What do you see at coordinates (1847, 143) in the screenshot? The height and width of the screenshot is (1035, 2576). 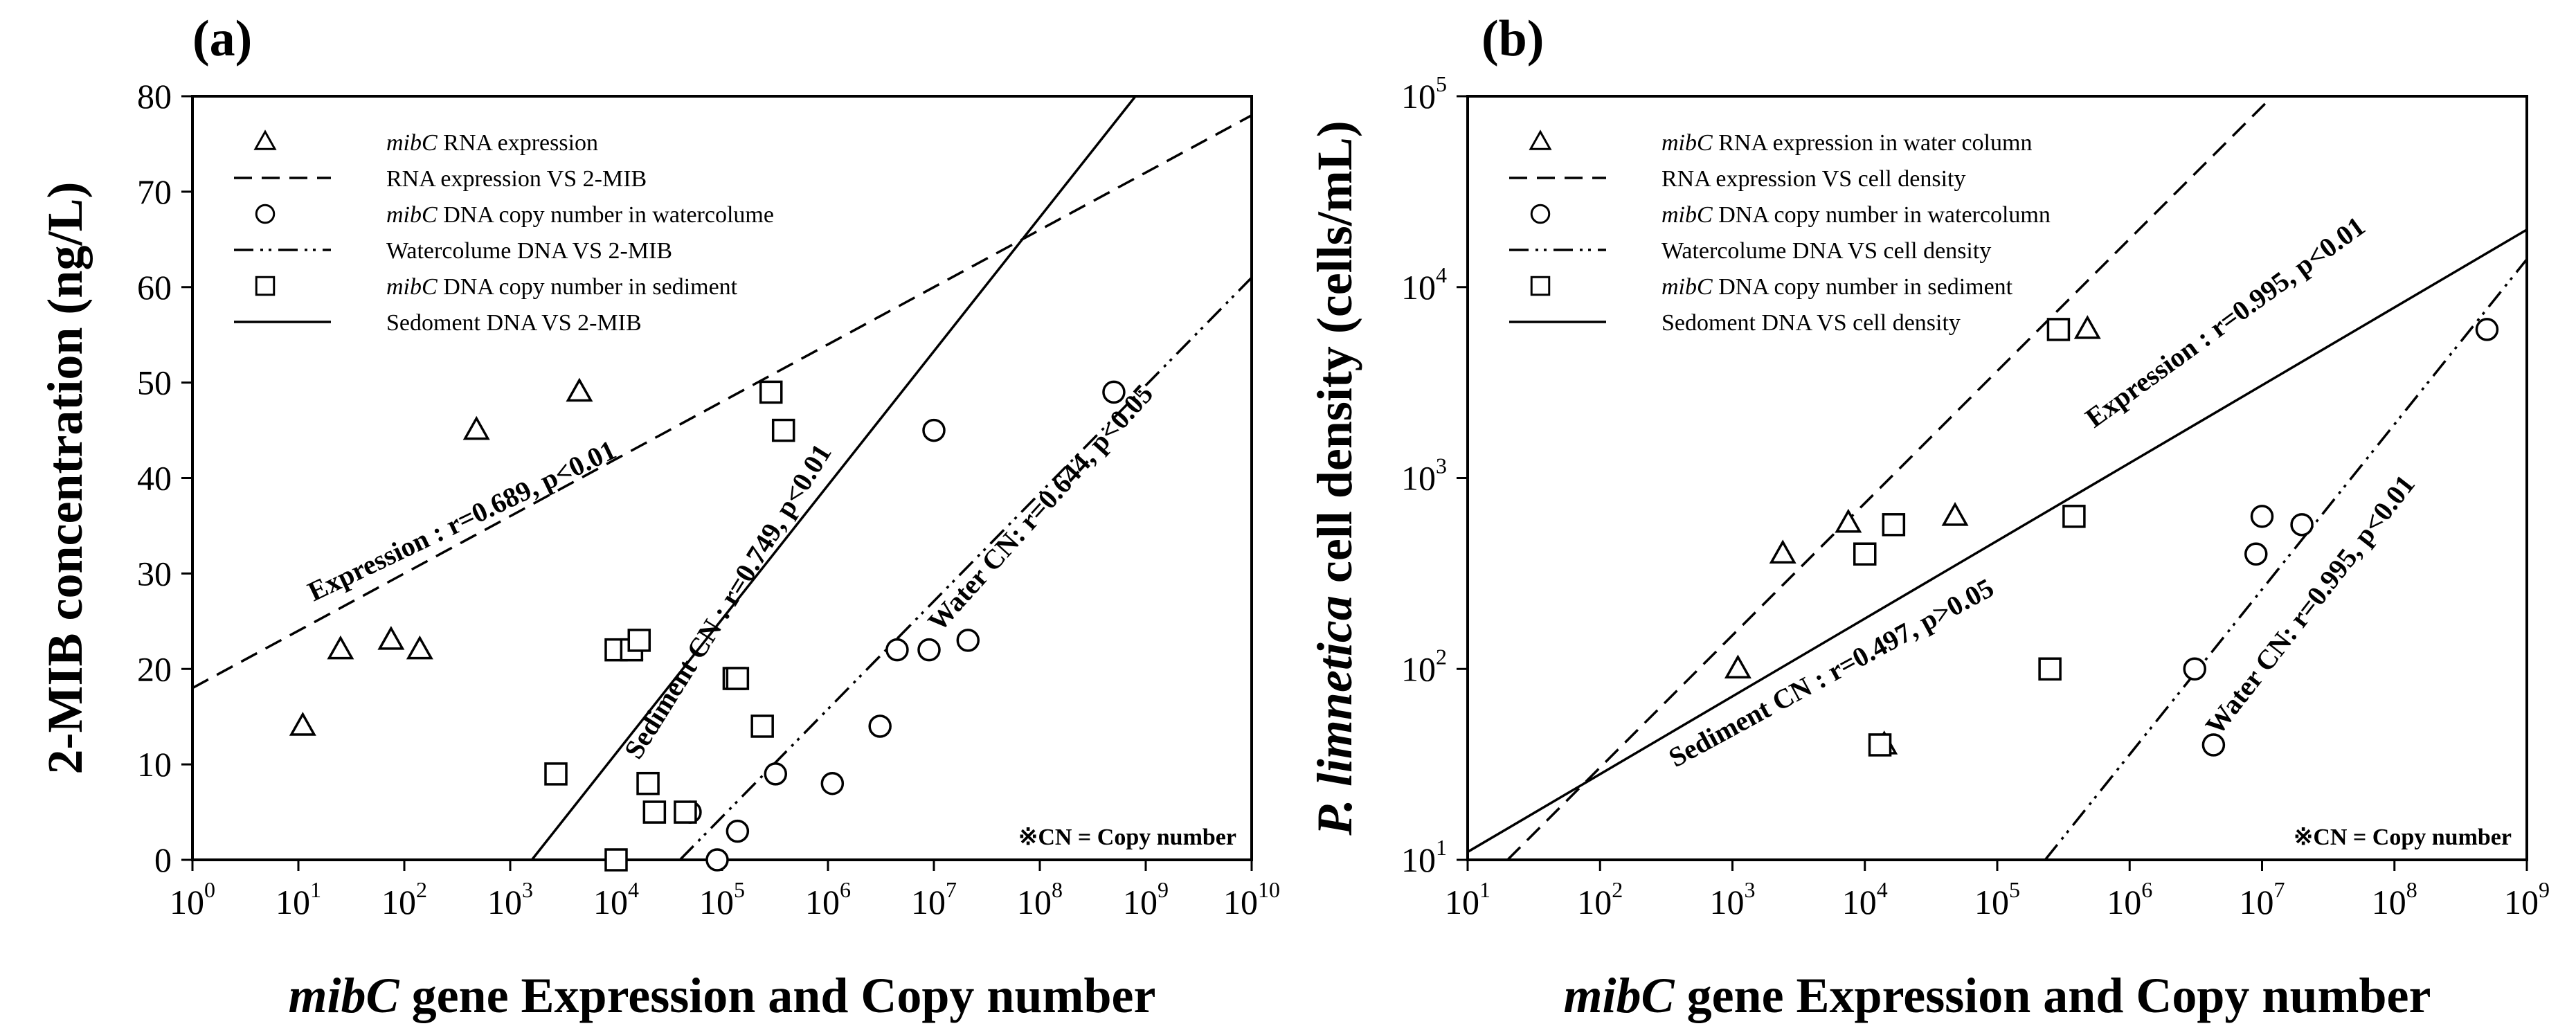 I see `legend-label: mibC RNA expression in water column` at bounding box center [1847, 143].